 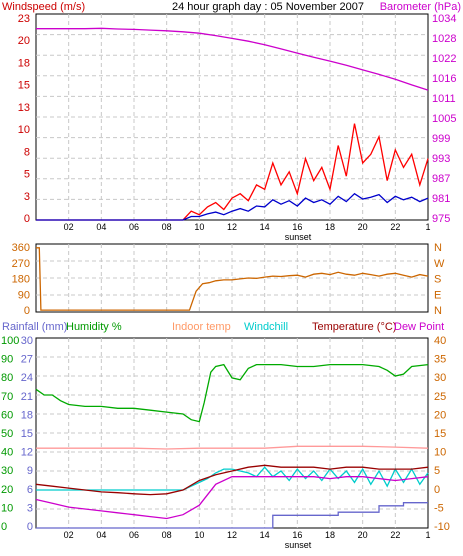 What do you see at coordinates (94, 327) in the screenshot?
I see `temp-legend-label: Humidity %` at bounding box center [94, 327].